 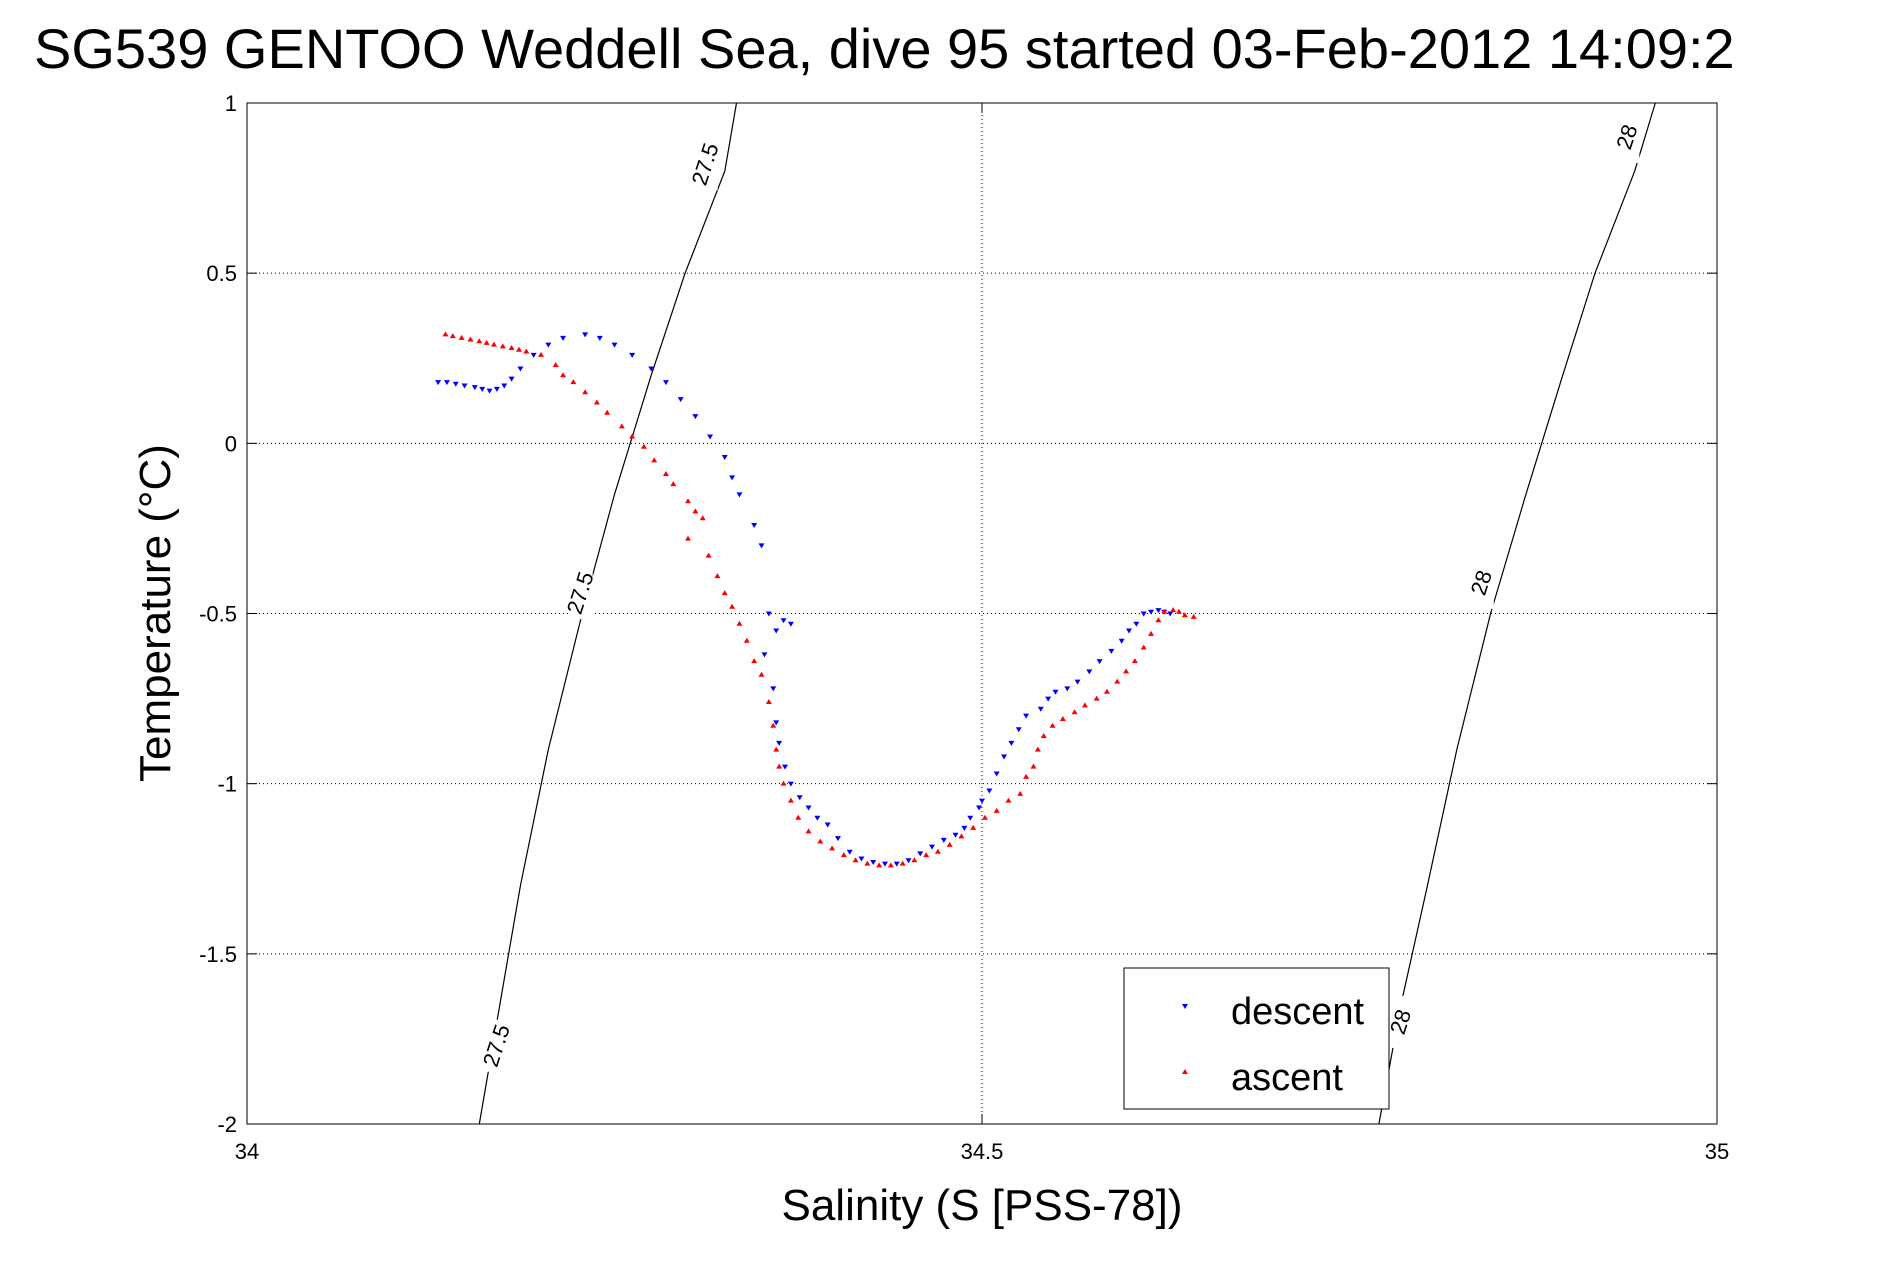 What do you see at coordinates (1717, 1151) in the screenshot?
I see `x-tick-label: 35` at bounding box center [1717, 1151].